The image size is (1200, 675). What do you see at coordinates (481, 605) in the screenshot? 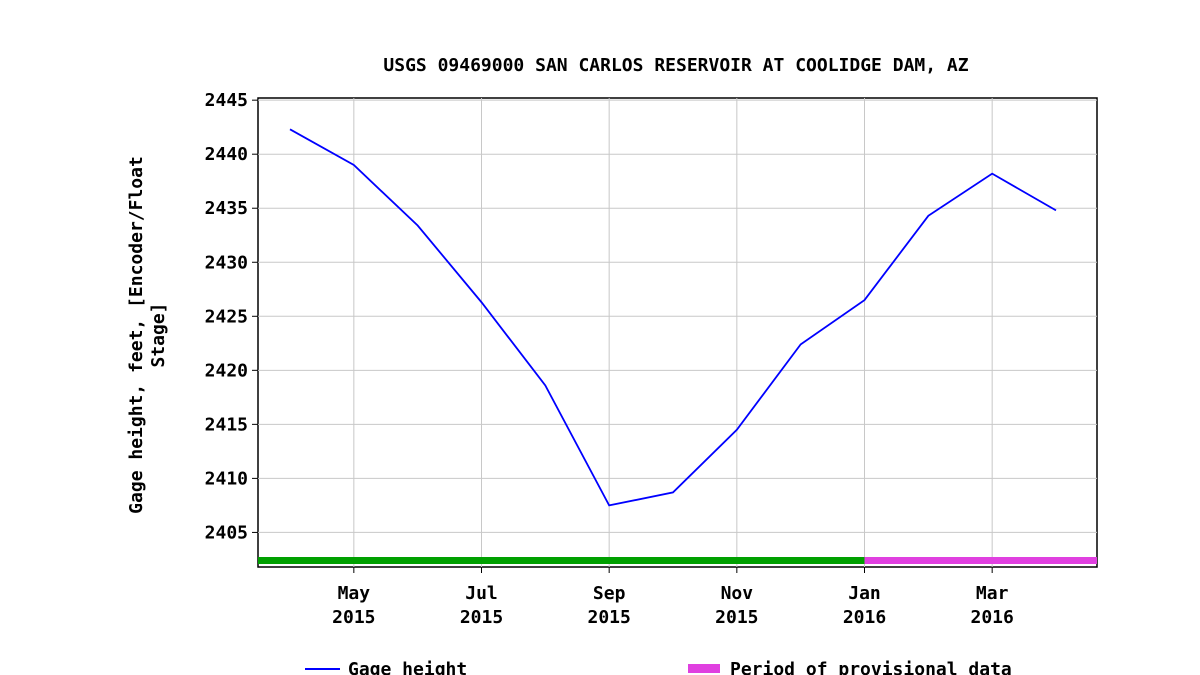
I see `x-tick-label: Jul 2015` at bounding box center [481, 605].